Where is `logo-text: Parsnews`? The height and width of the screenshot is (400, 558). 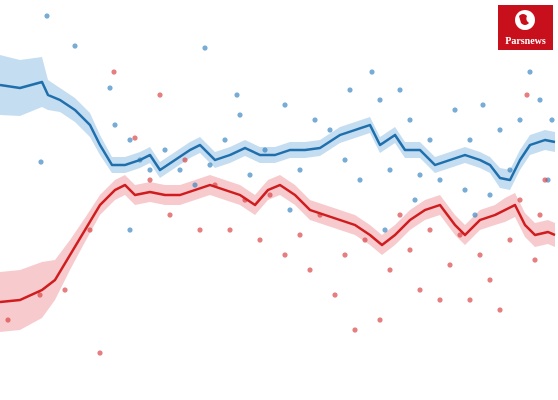
logo-text: Parsnews is located at coordinates (525, 41).